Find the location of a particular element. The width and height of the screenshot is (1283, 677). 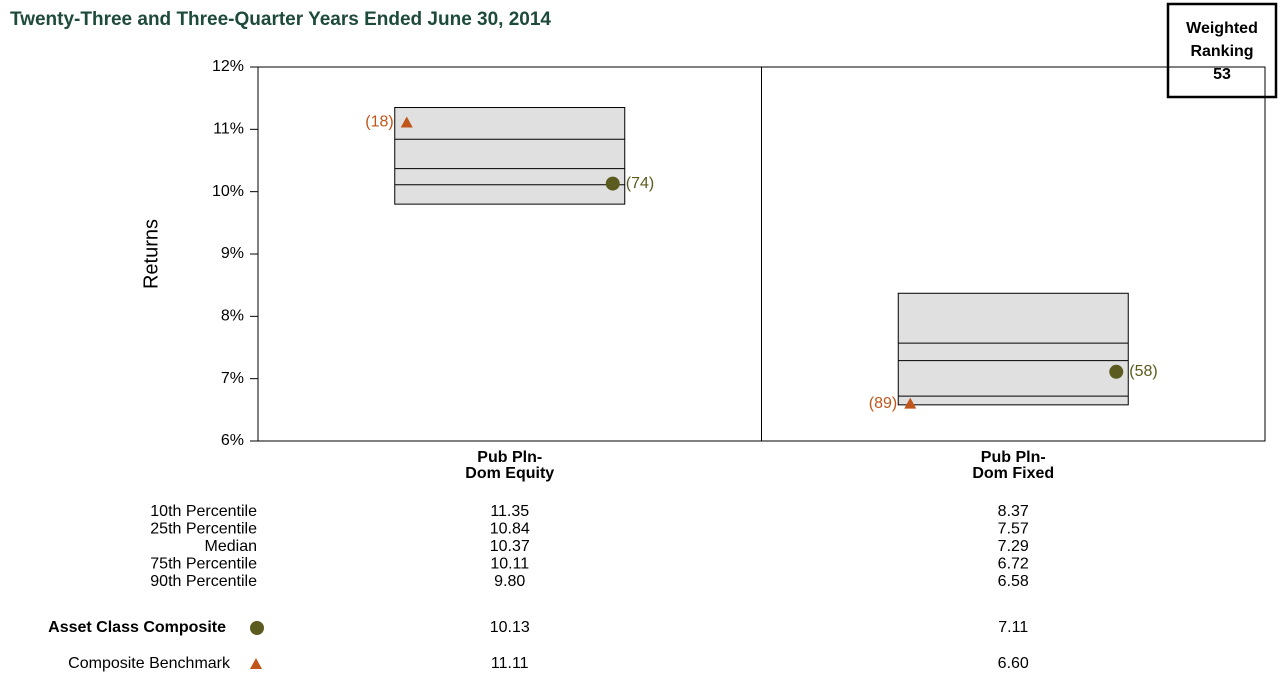

y-tick-label: 10% is located at coordinates (228, 191).